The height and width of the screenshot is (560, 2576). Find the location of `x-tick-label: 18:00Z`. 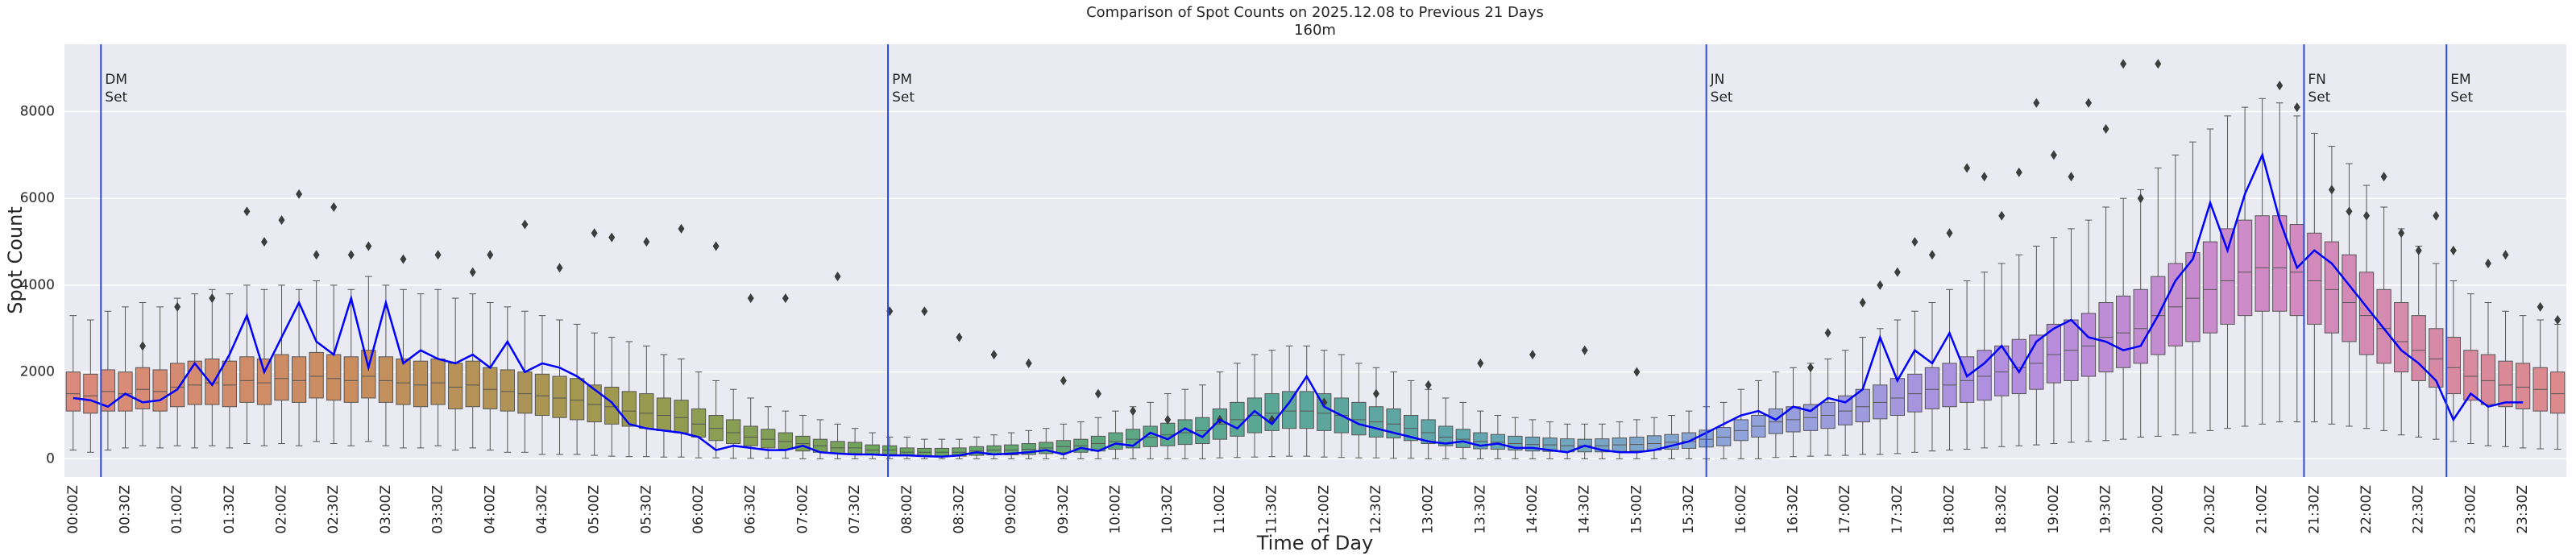

x-tick-label: 18:00Z is located at coordinates (1950, 509).